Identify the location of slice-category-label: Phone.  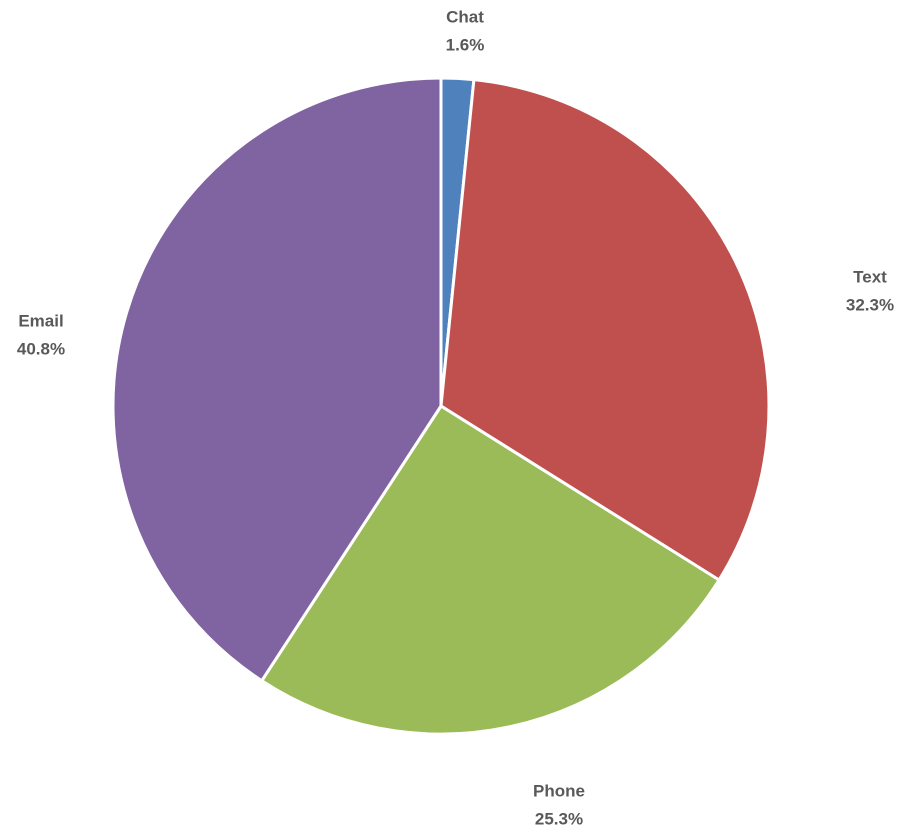
(559, 790).